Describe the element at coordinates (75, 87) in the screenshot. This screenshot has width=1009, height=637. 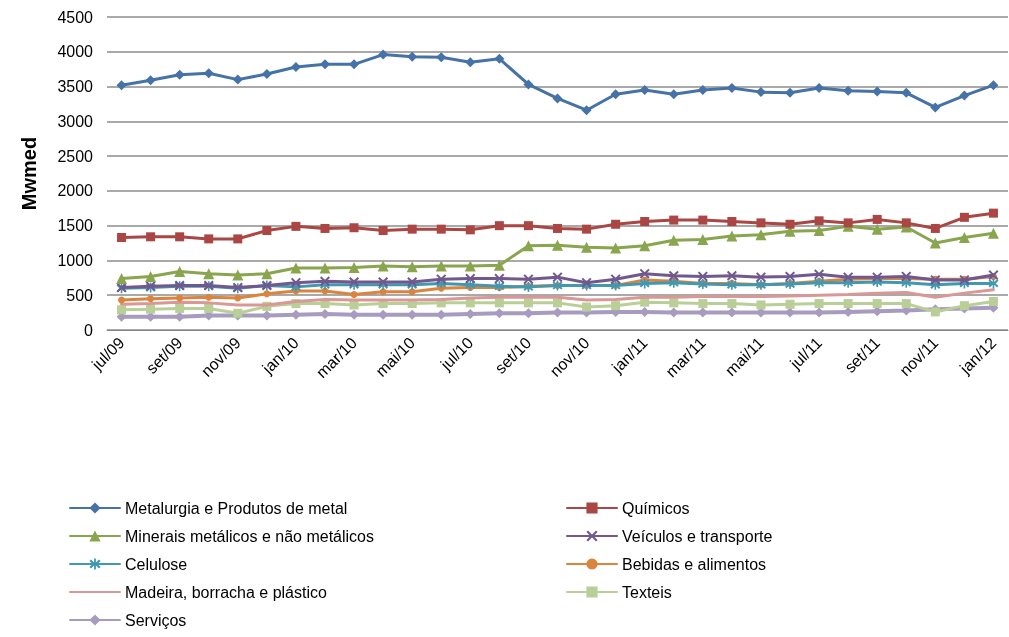
I see `y-tick-label: 3500` at that location.